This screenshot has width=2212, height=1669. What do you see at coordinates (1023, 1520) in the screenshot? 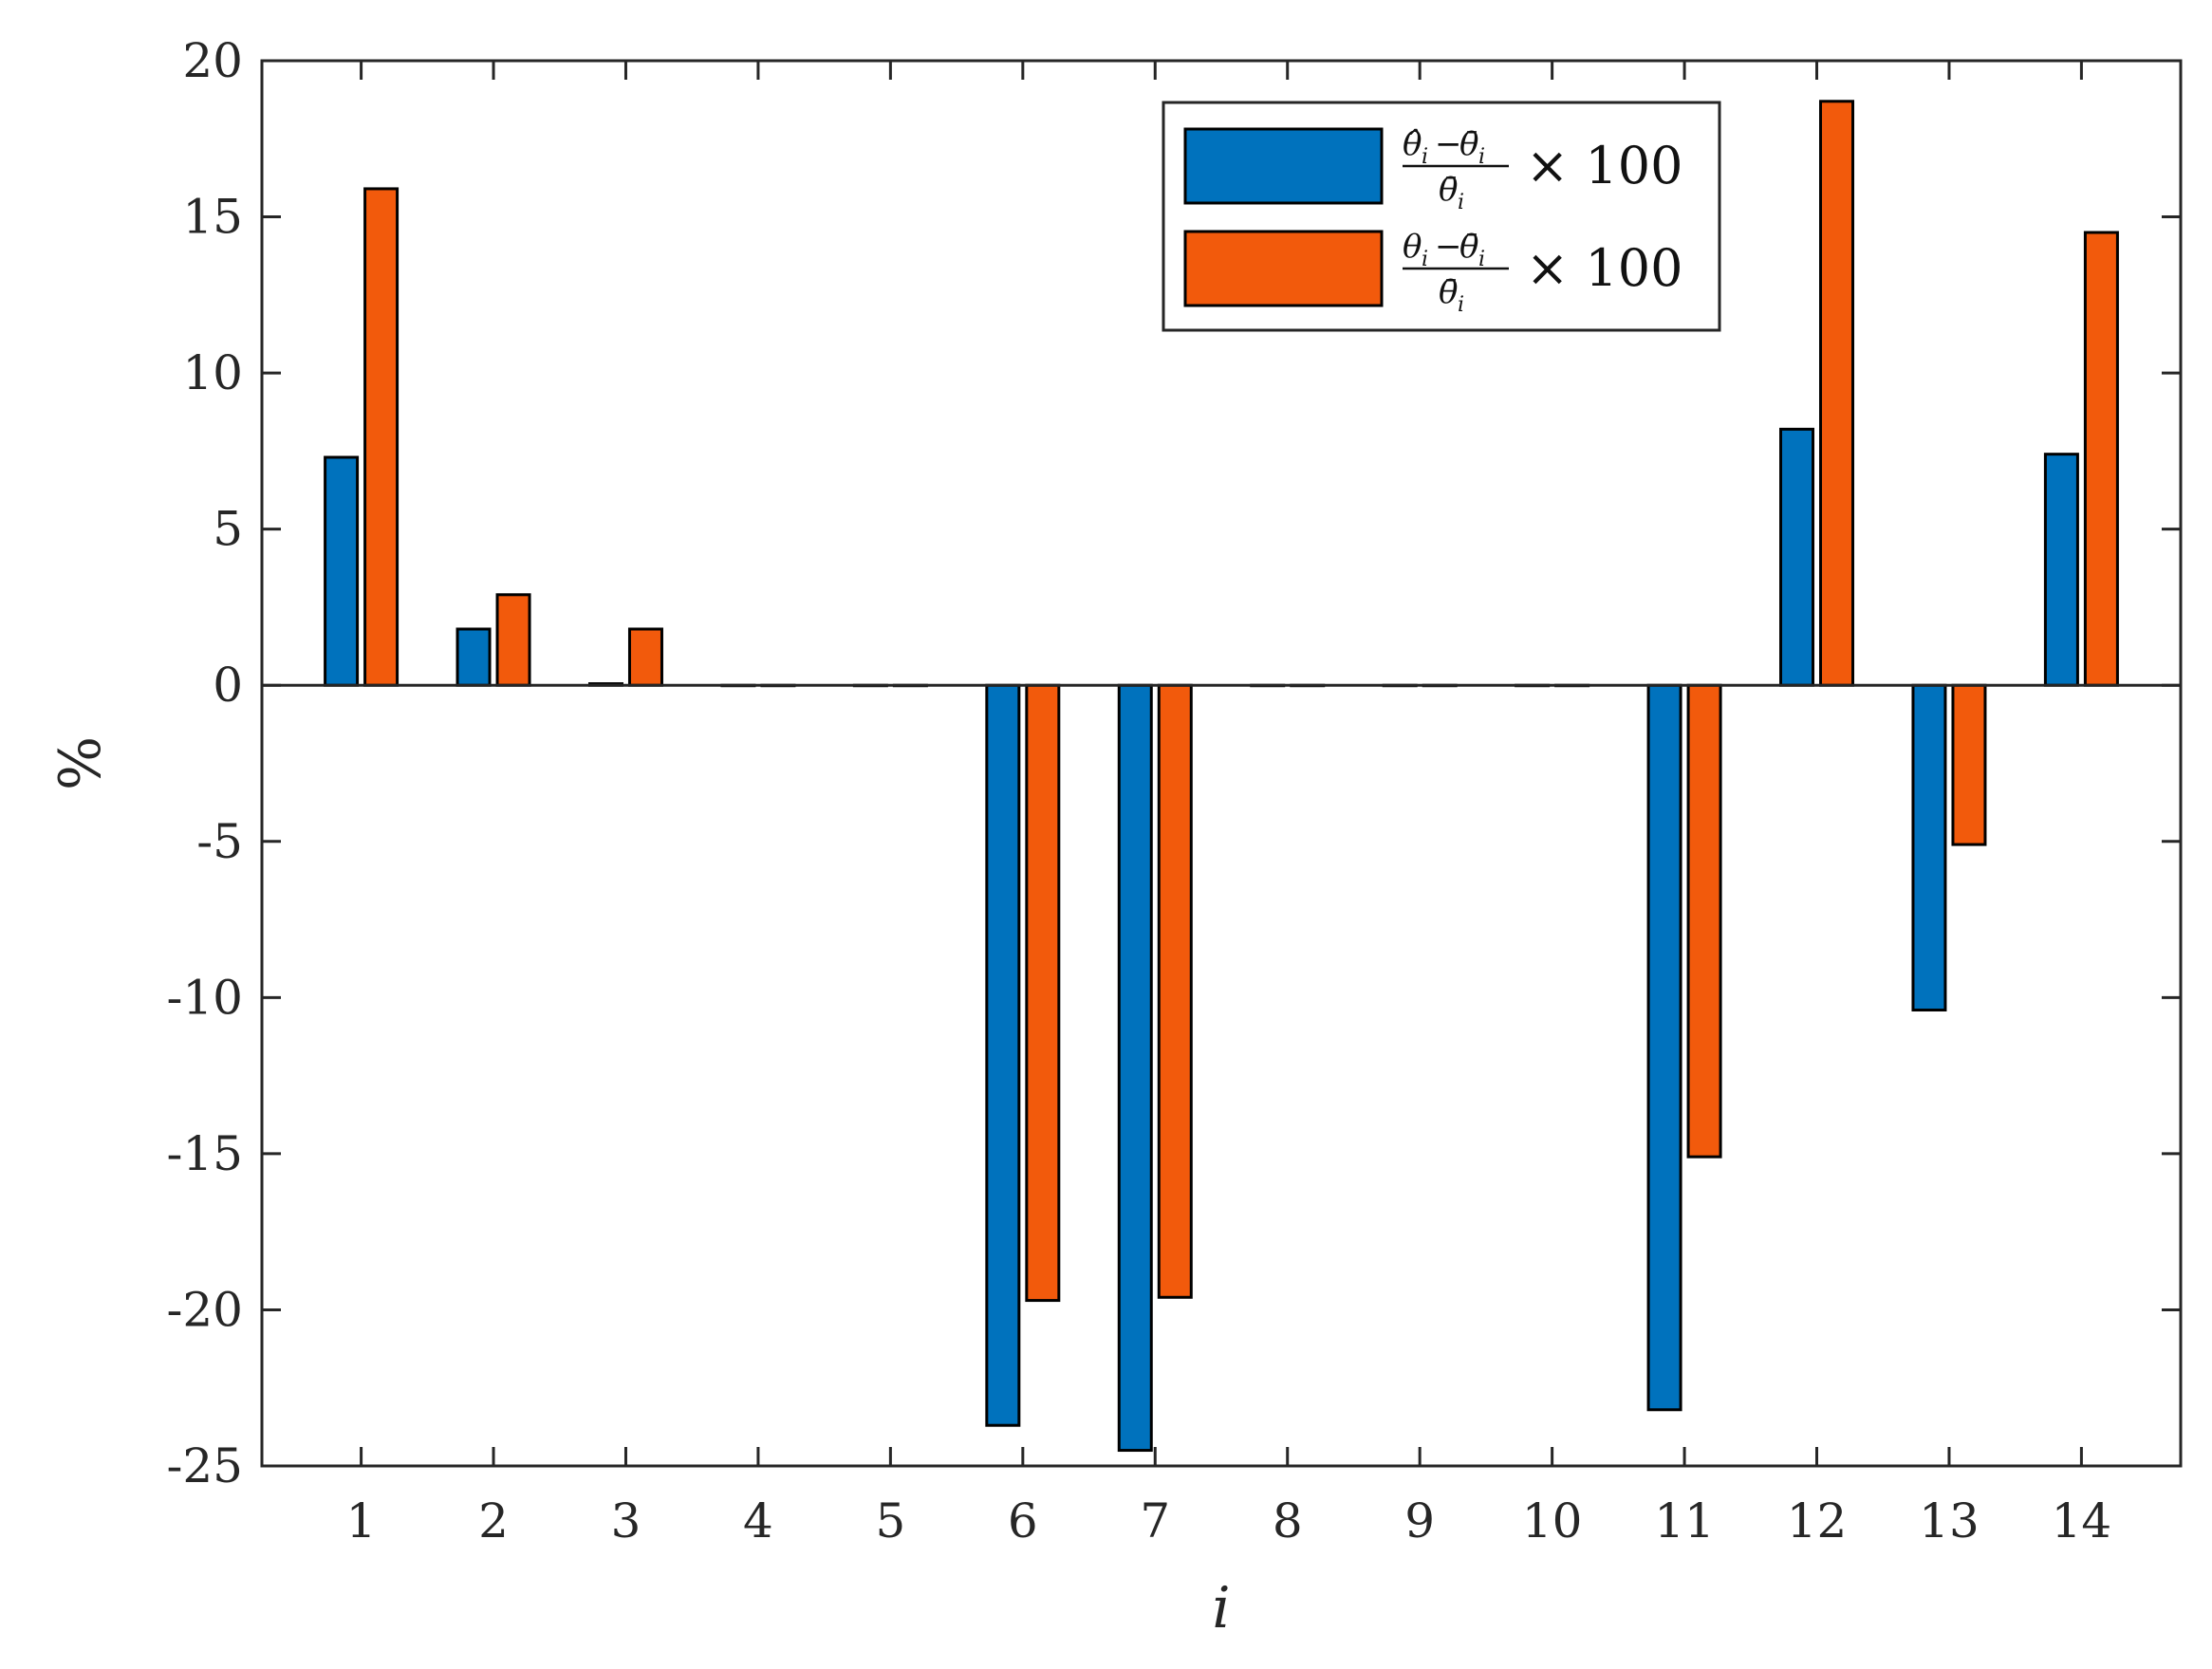
I see `x-tick-label: 6` at bounding box center [1023, 1520].